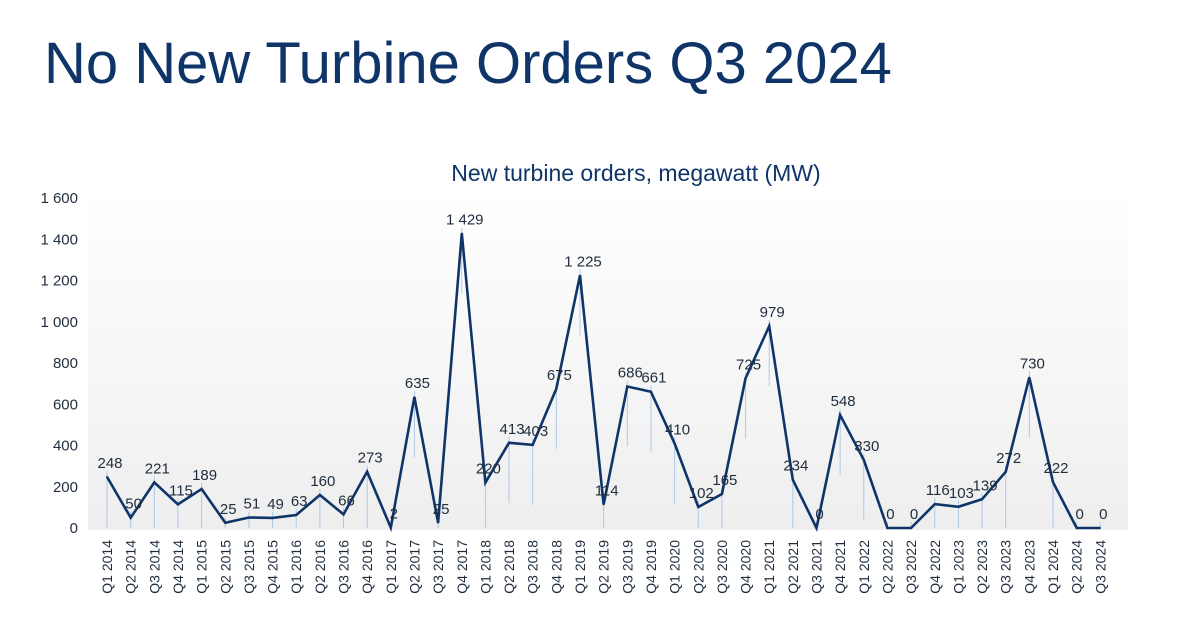  What do you see at coordinates (59, 281) in the screenshot?
I see `y-tick-label: 1 200` at bounding box center [59, 281].